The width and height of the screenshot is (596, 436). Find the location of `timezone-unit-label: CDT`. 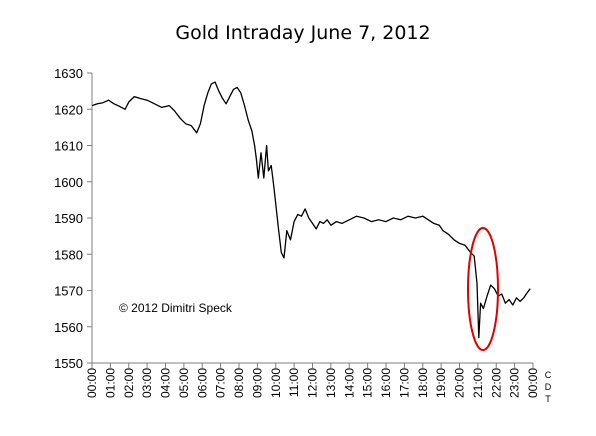

timezone-unit-label: CDT is located at coordinates (548, 387).